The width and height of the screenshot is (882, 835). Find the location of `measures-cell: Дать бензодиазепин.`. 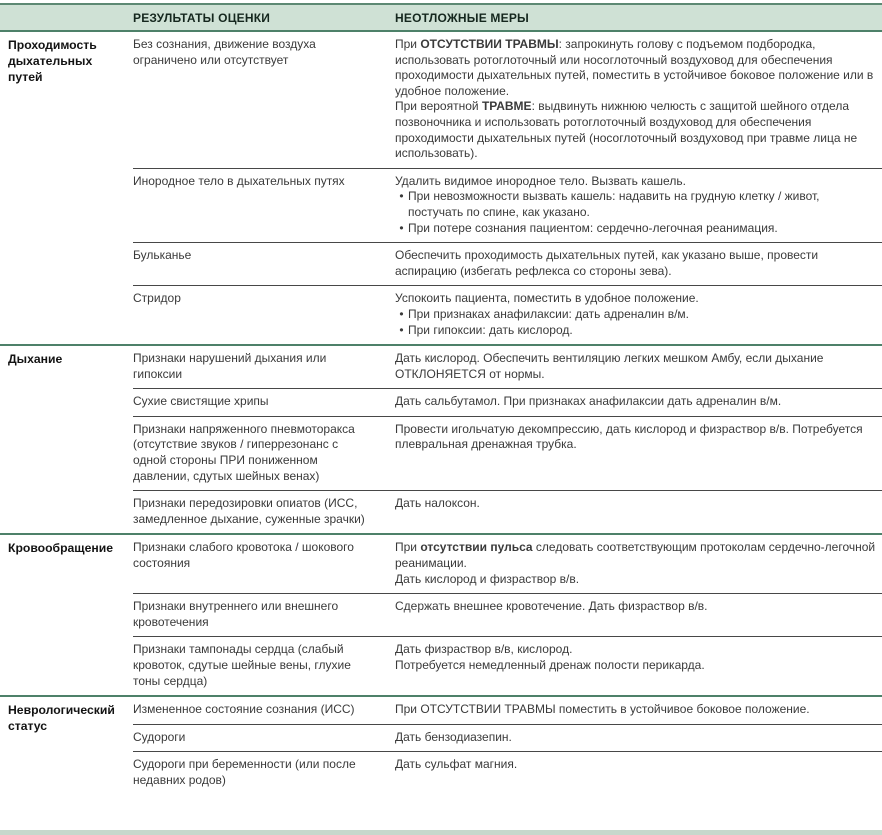

measures-cell: Дать бензодиазепин. is located at coordinates (638, 738).